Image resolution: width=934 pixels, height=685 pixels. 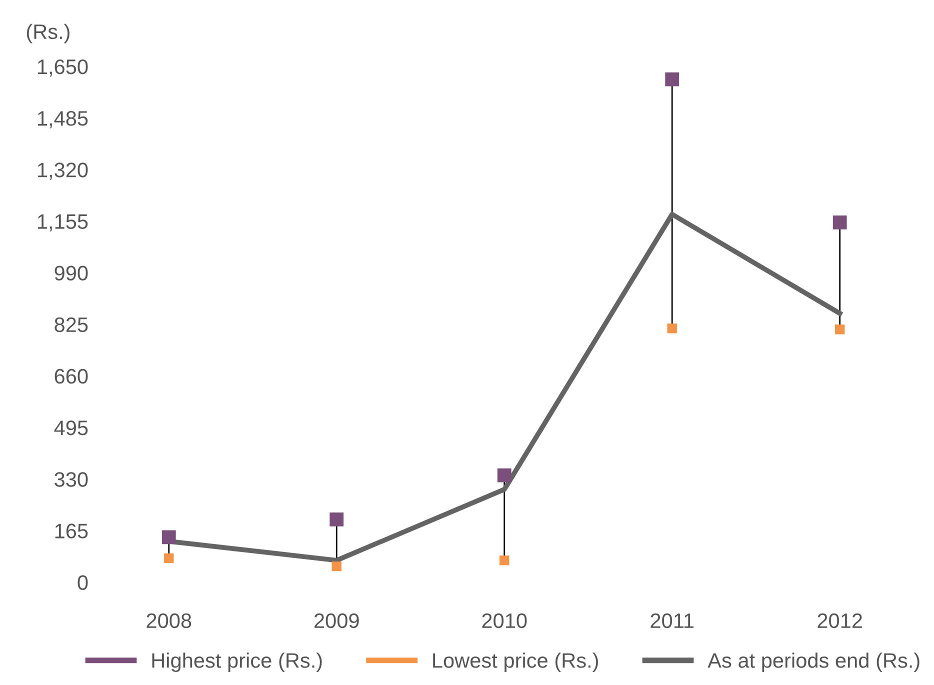 I want to click on y-tick-label: 1,485, so click(x=63, y=119).